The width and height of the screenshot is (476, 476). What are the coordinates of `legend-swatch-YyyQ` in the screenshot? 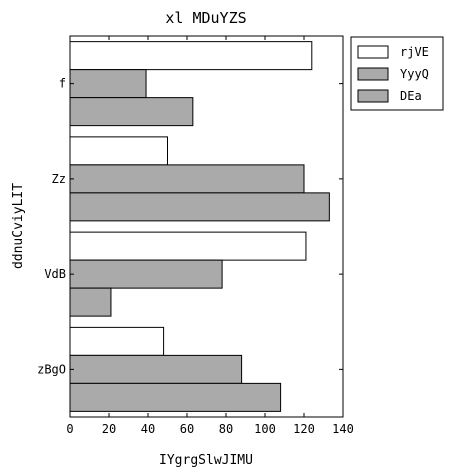 It's located at (373, 74).